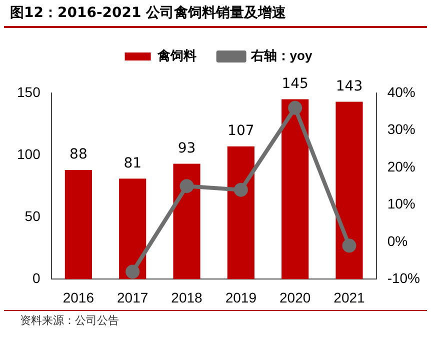  I want to click on y2-tick-label: 30%, so click(401, 129).